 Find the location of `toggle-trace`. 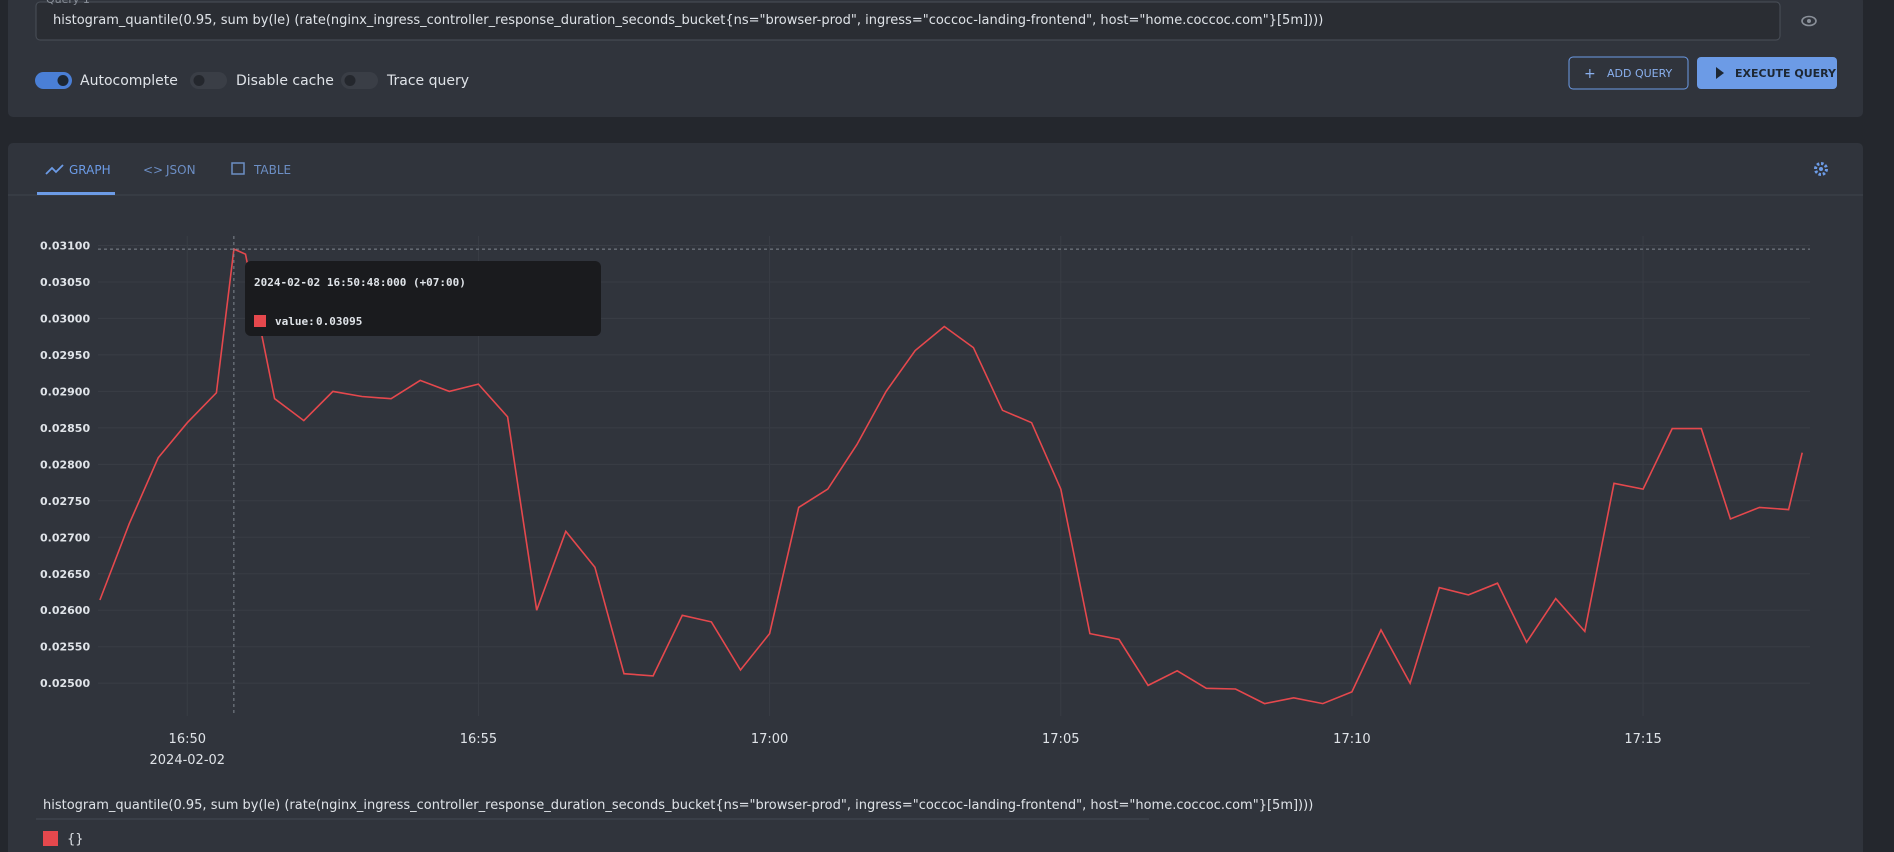

toggle-trace is located at coordinates (359, 80).